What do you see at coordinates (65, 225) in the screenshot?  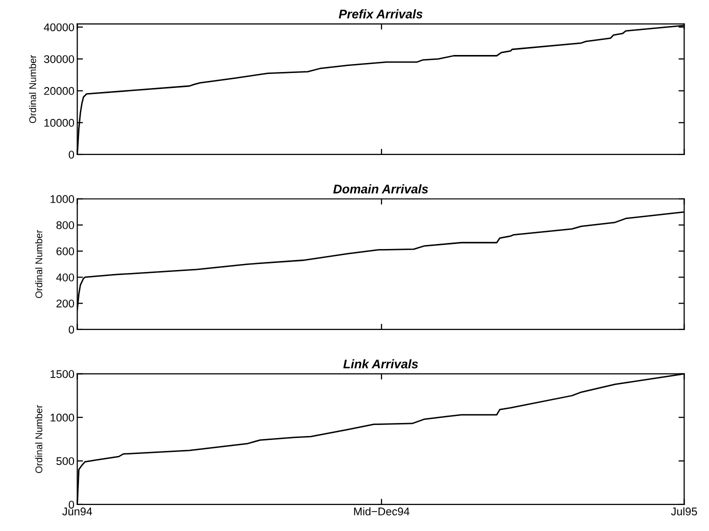 I see `y-tick-label: 800` at bounding box center [65, 225].